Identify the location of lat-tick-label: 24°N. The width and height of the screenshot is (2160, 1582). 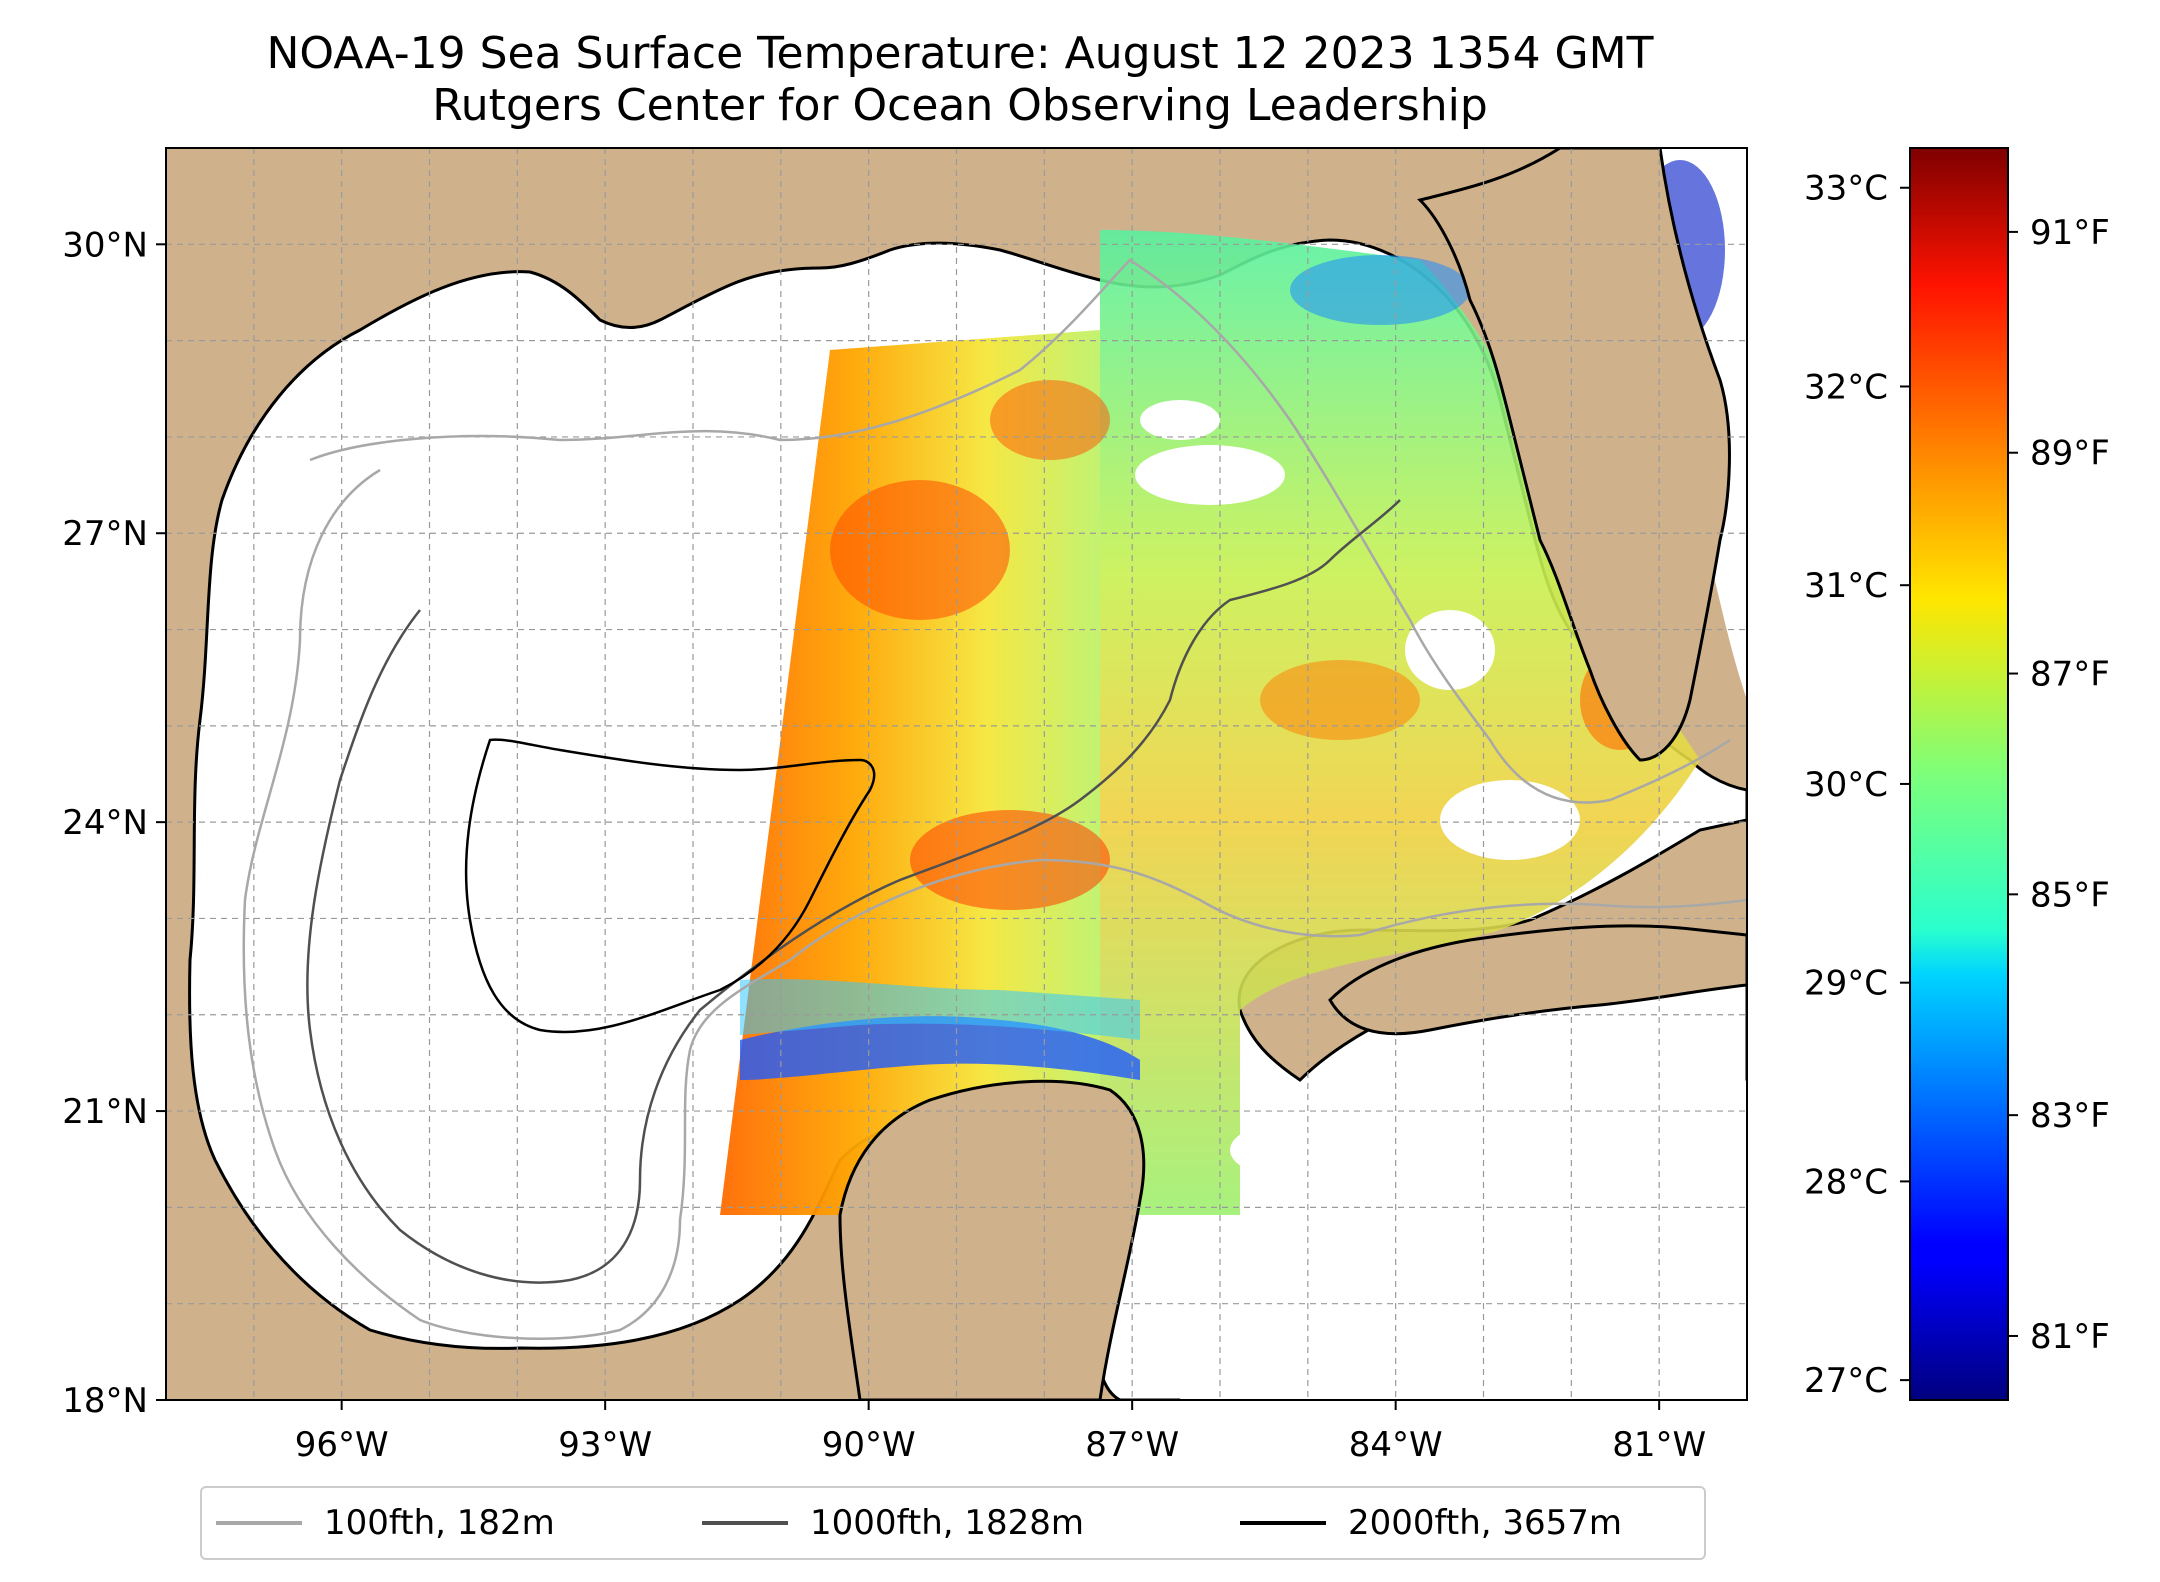
(105, 823).